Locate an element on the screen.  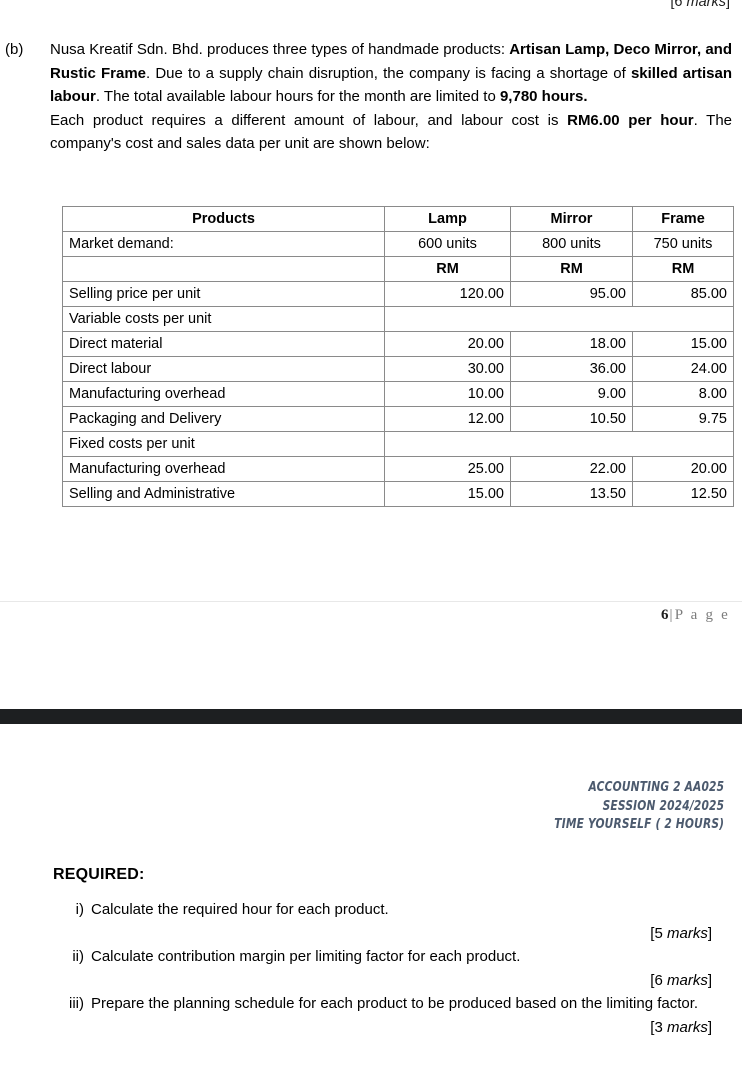
row-value-mirror: 800 units is located at coordinates (571, 244).